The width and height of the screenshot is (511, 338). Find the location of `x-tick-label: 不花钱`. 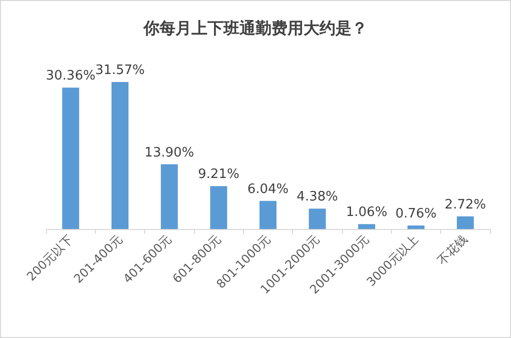

x-tick-label: 不花钱 is located at coordinates (452, 250).